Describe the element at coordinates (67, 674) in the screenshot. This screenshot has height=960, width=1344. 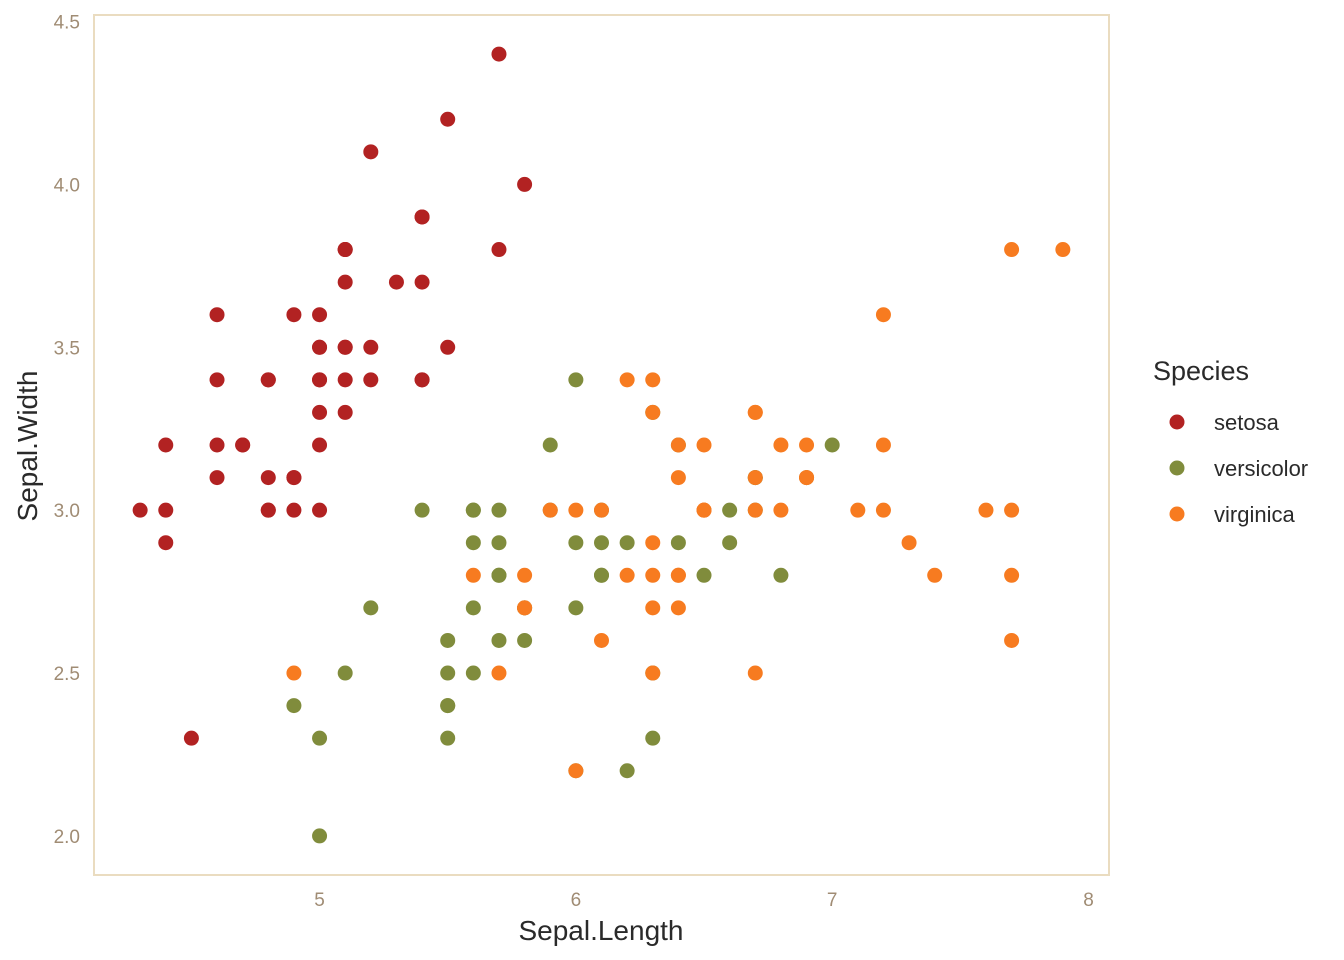
I see `y-tick-label: 2.5` at that location.